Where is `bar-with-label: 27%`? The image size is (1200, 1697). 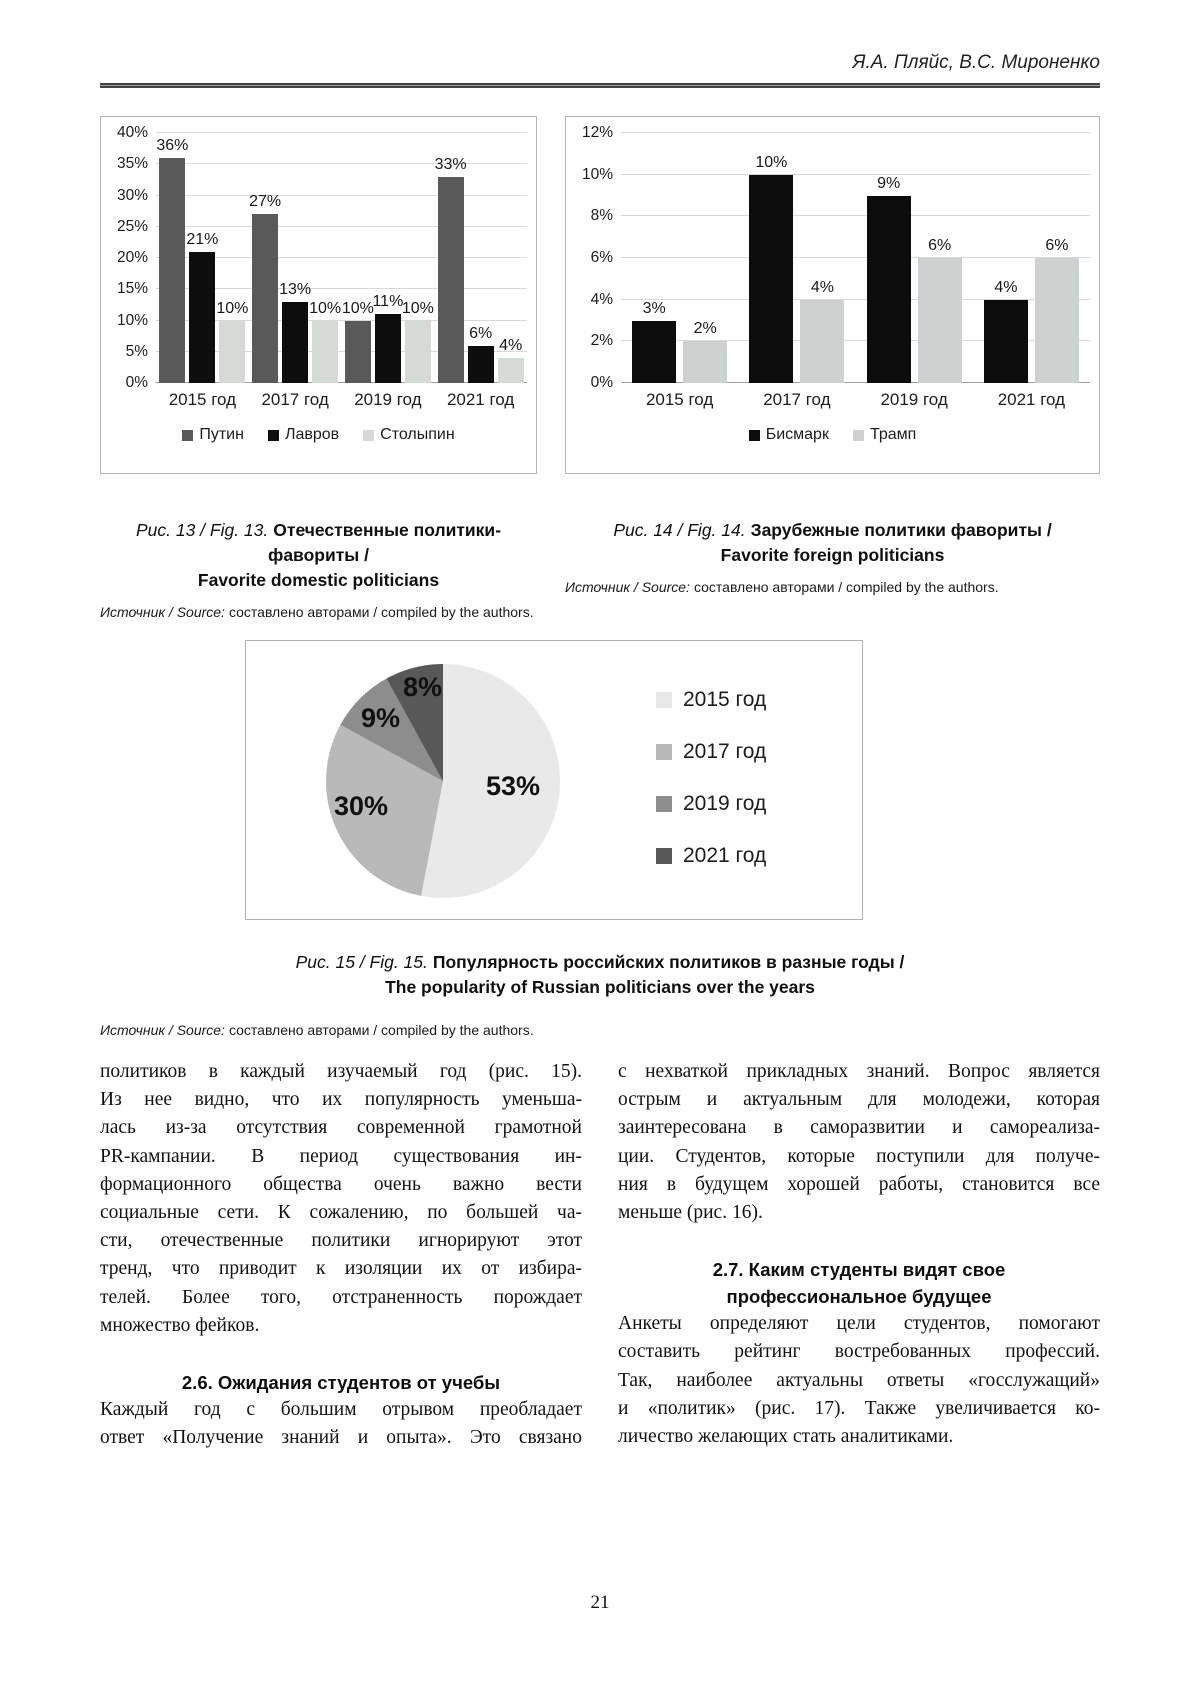
bar-with-label: 27% is located at coordinates (265, 288).